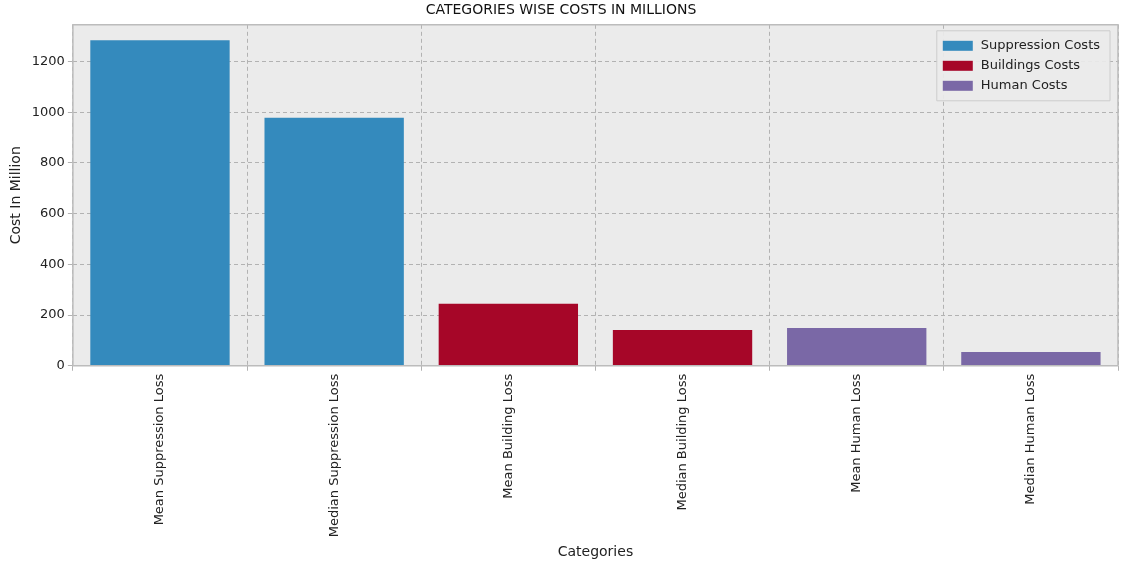 This screenshot has width=1126, height=569. What do you see at coordinates (681, 442) in the screenshot?
I see `x-tick-label: Median Building Loss` at bounding box center [681, 442].